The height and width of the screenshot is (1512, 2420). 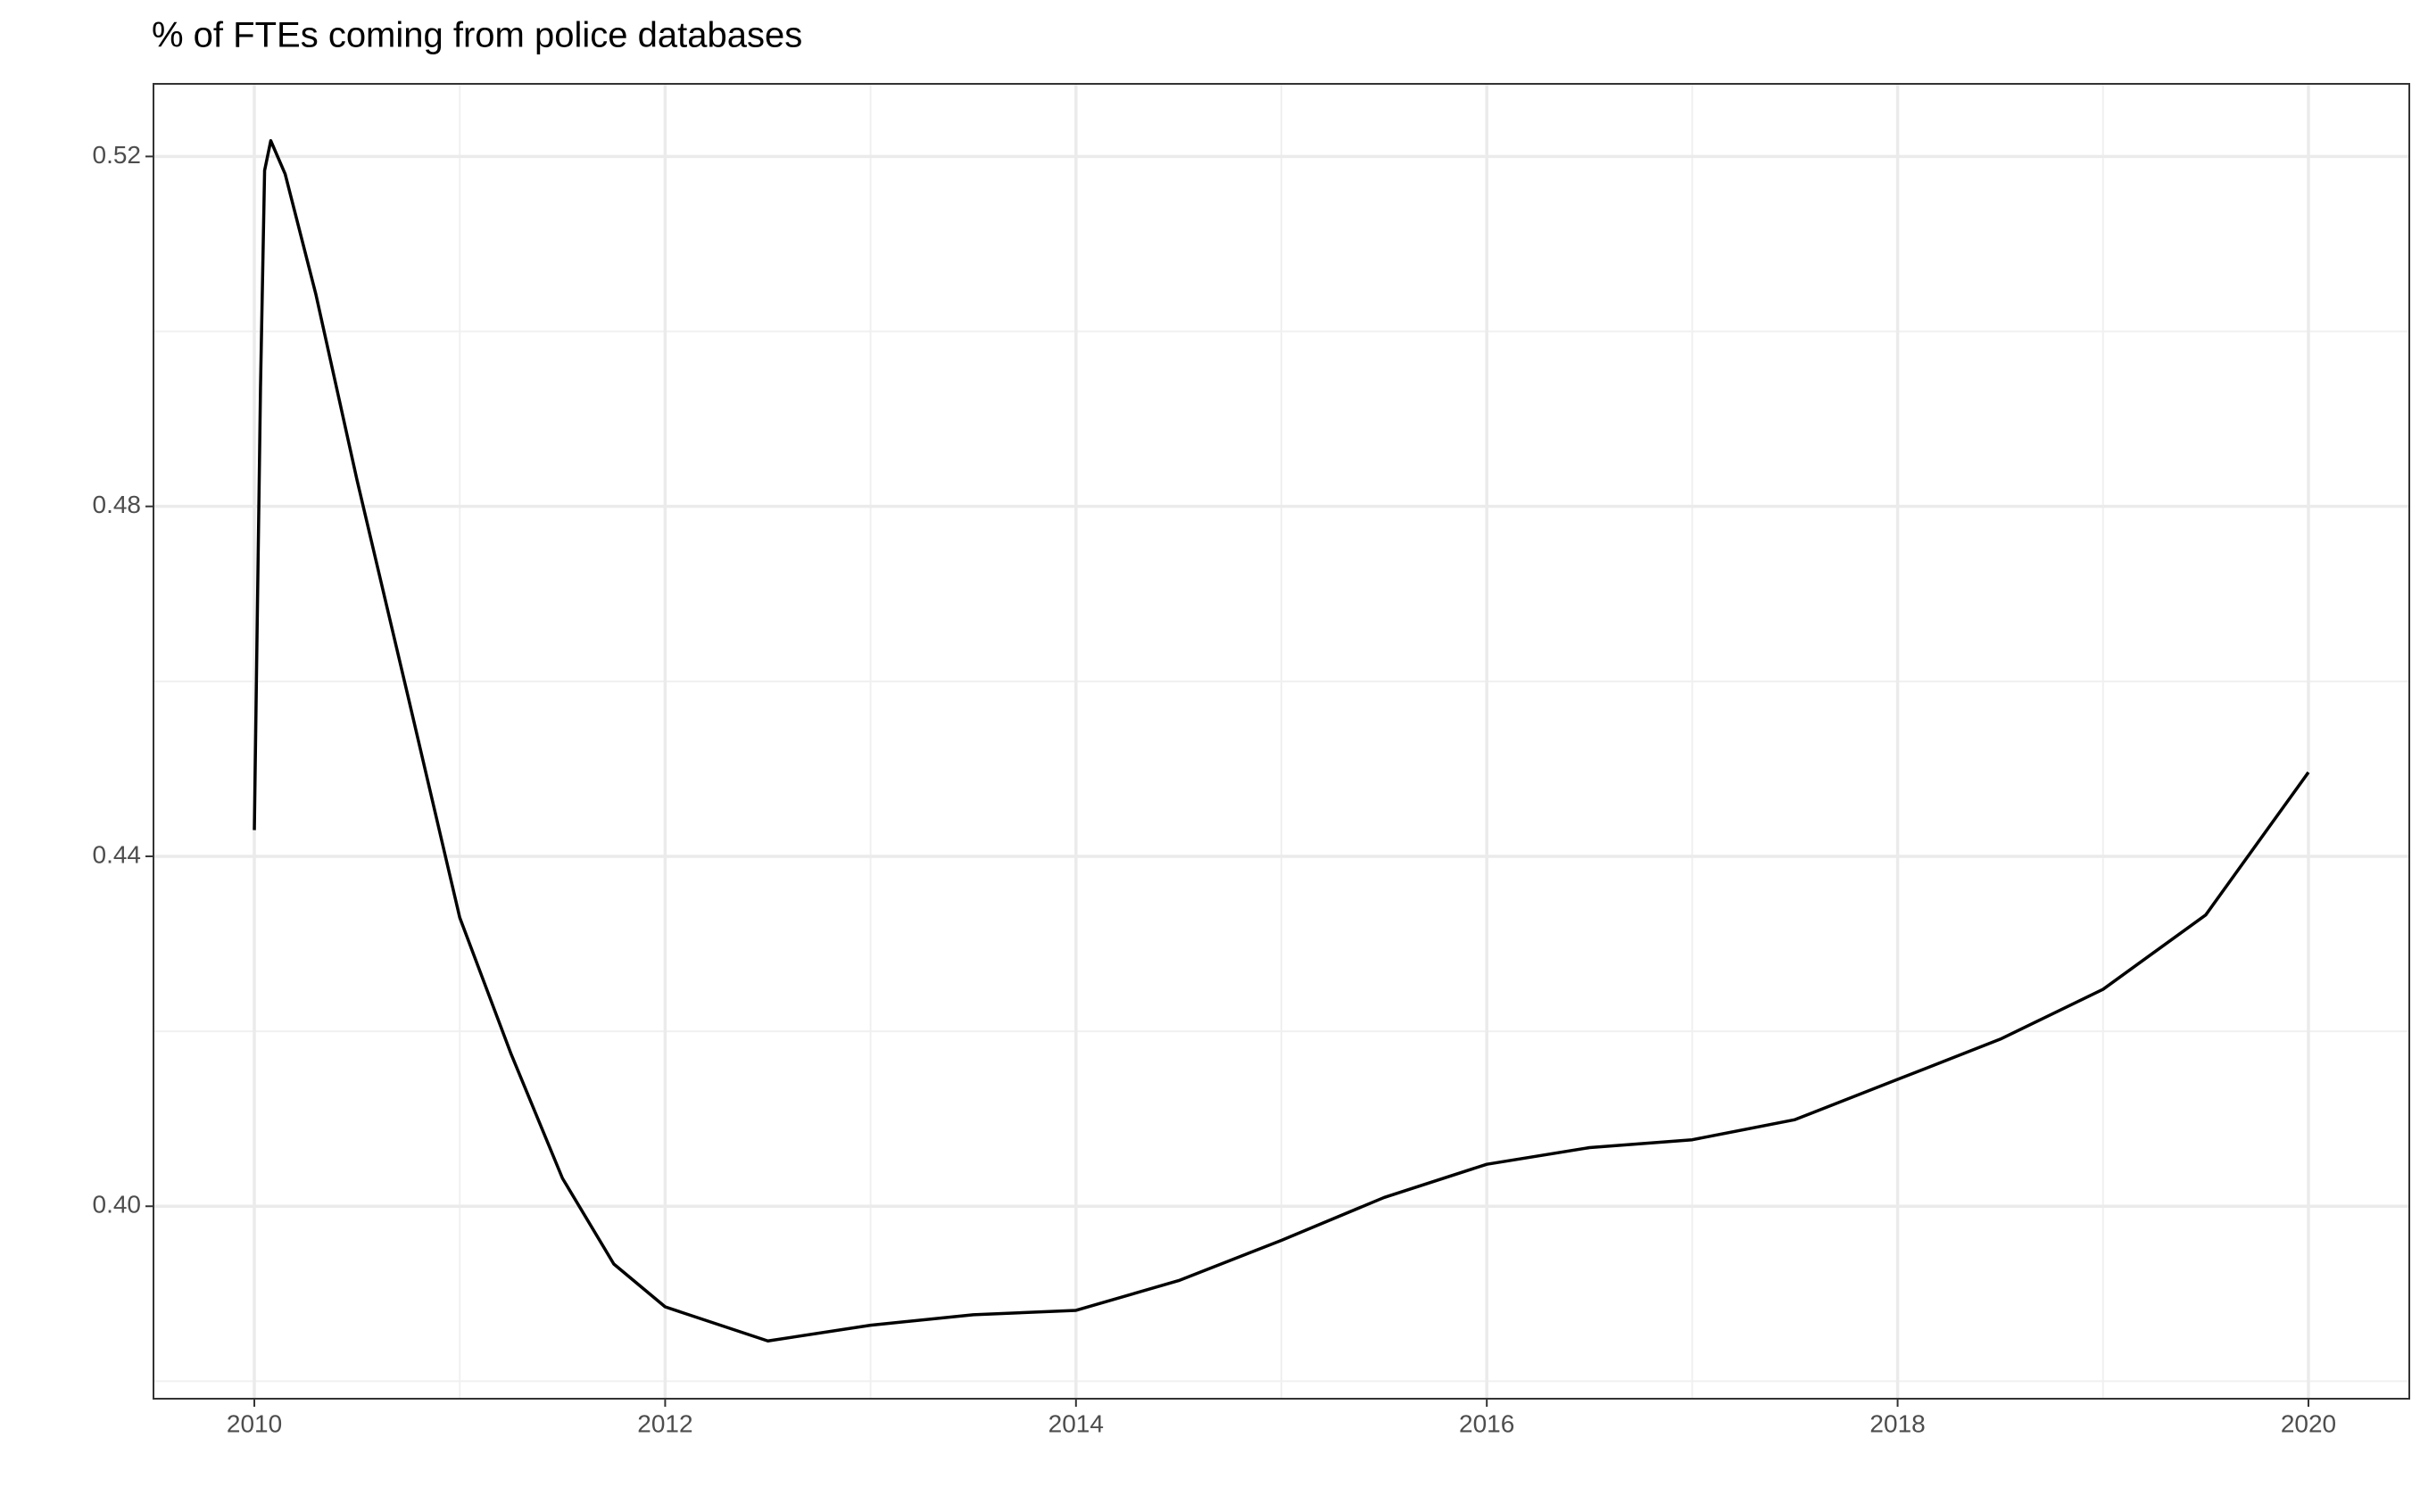 I want to click on chart-title: % of FTEs coming from police databases, so click(x=477, y=35).